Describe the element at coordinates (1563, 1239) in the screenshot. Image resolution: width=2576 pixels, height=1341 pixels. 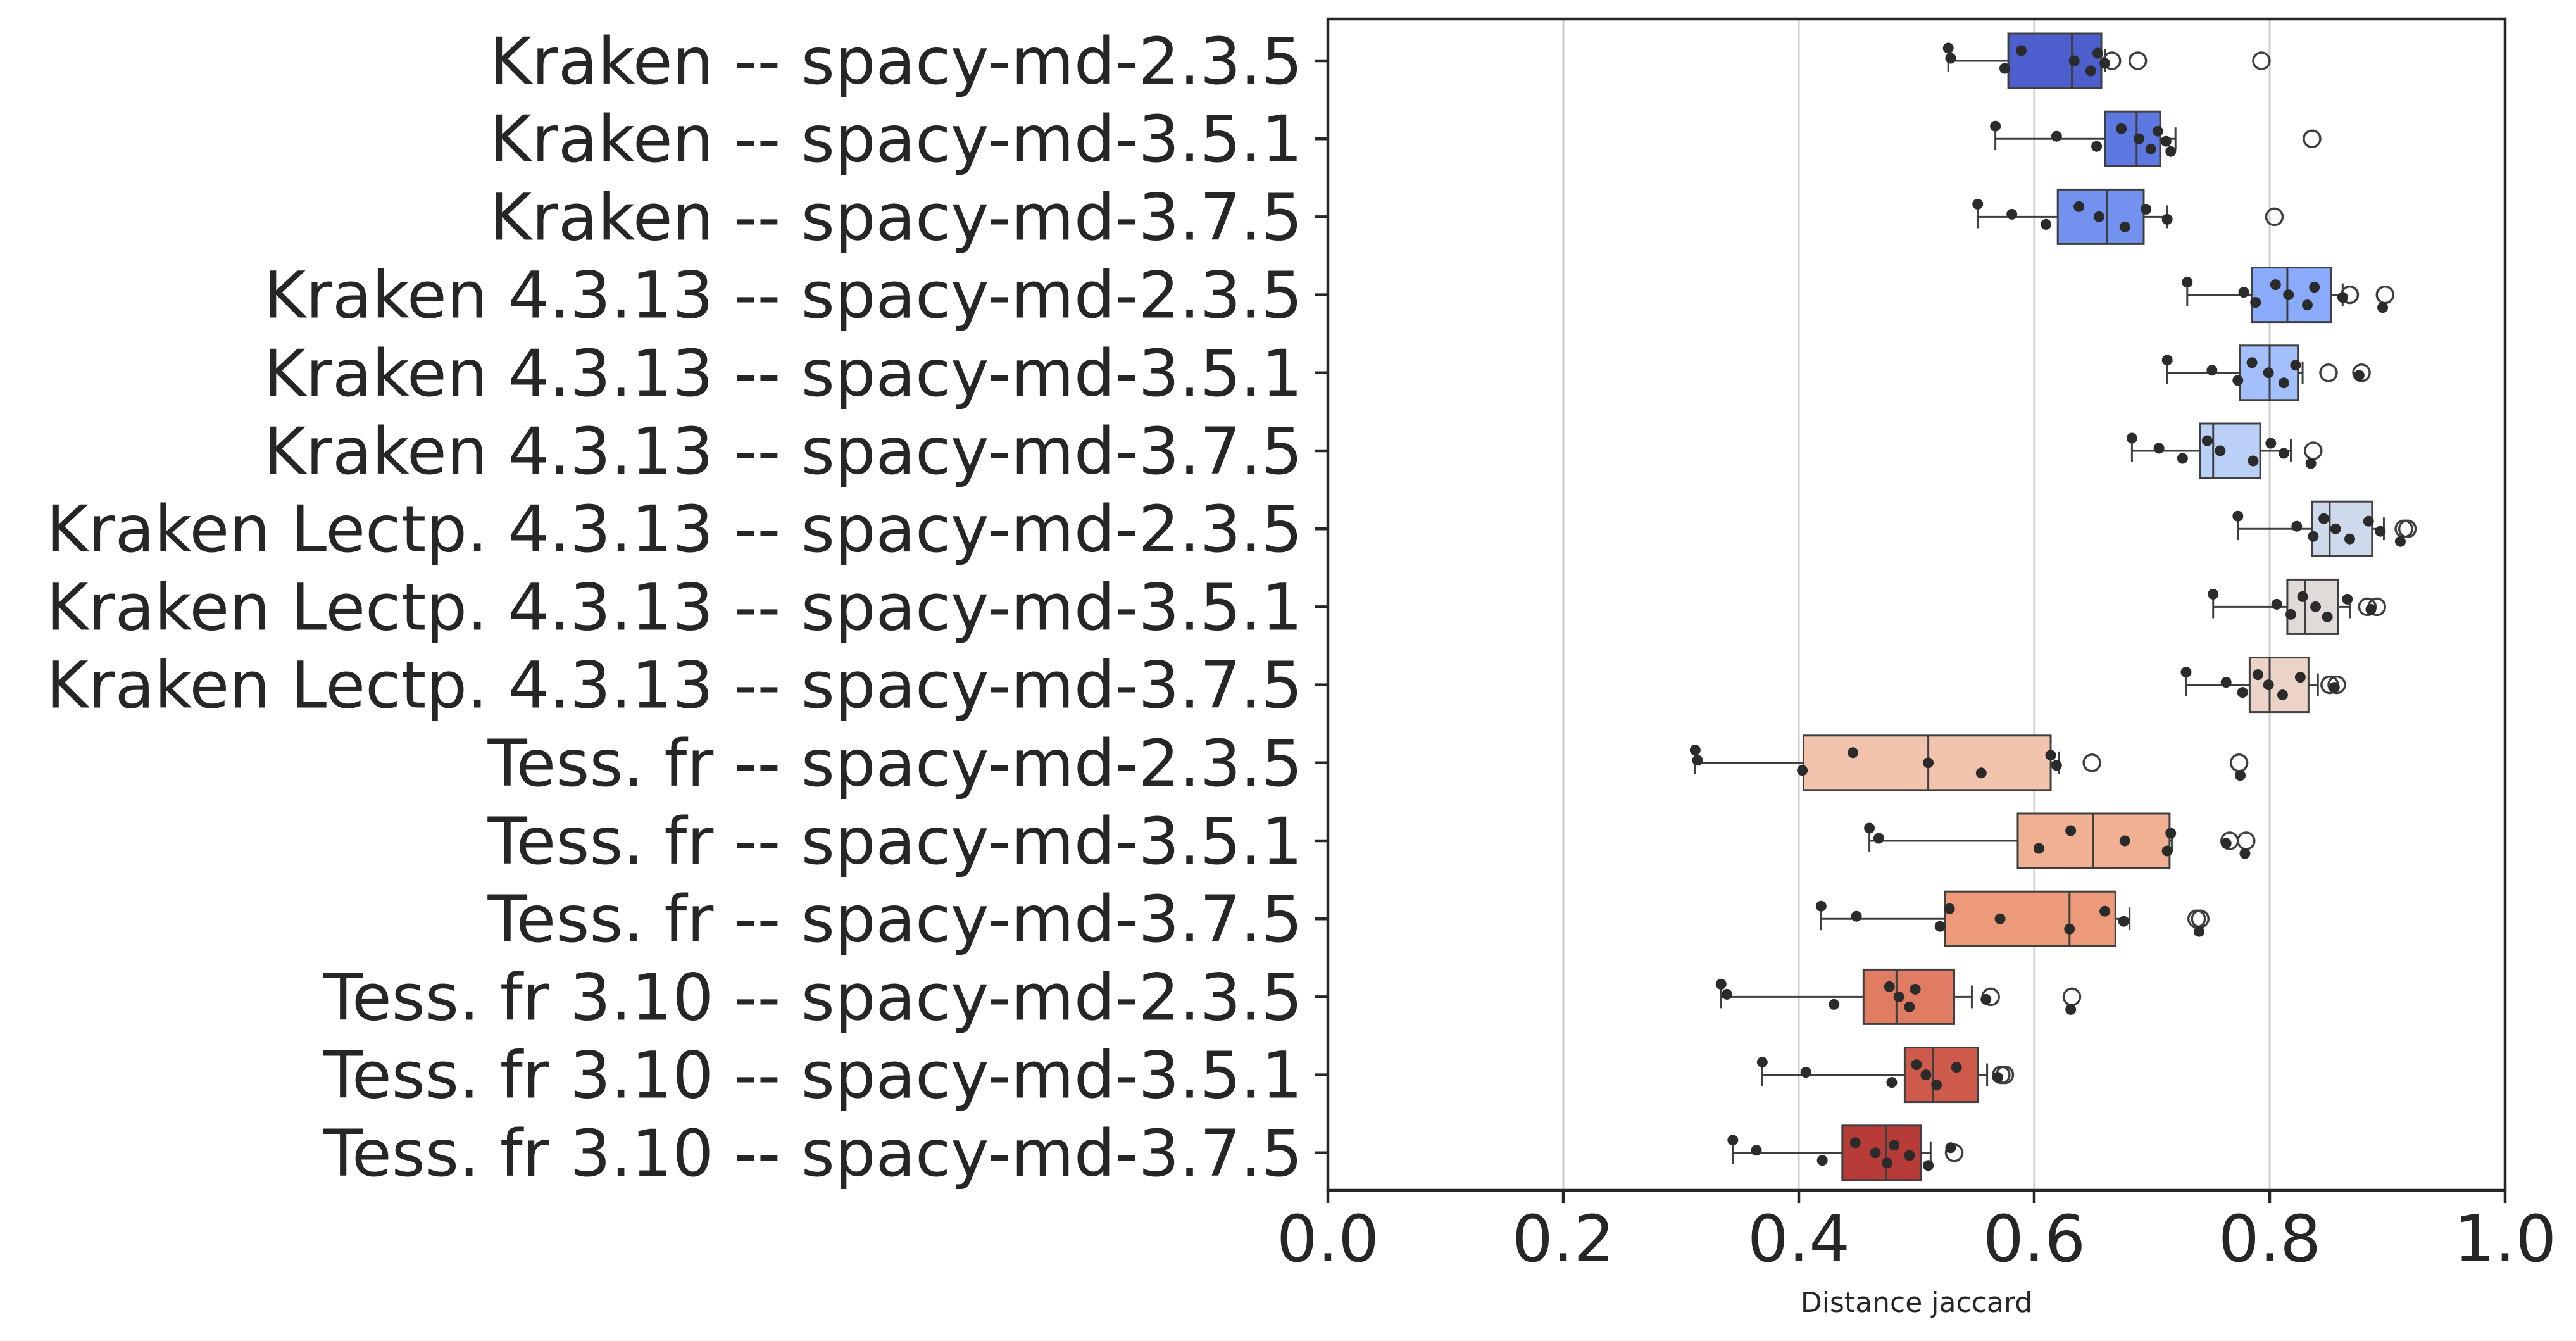
I see `x-tick-label: 0.2` at that location.